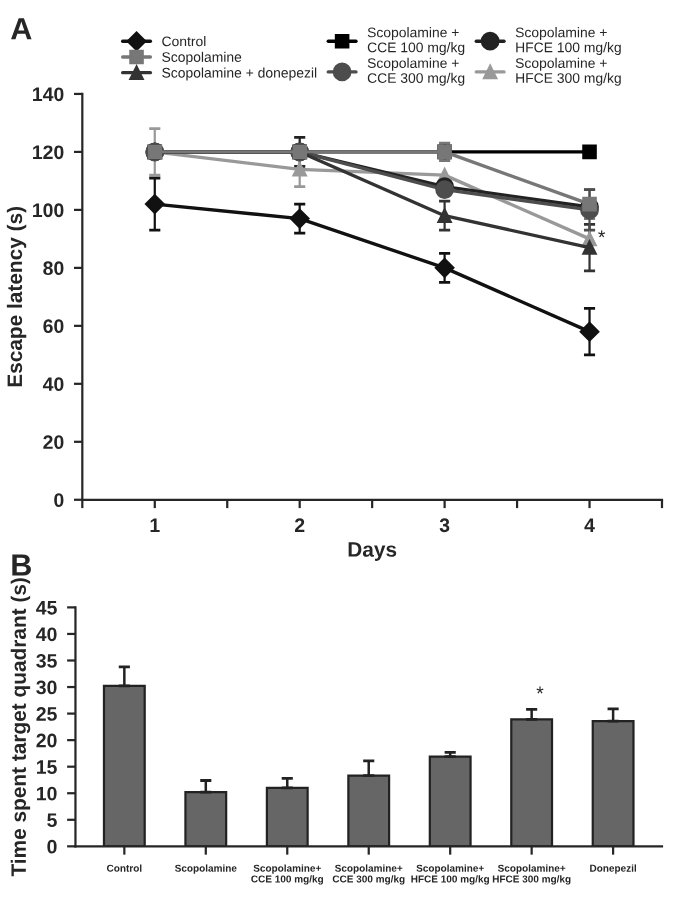  What do you see at coordinates (444, 525) in the screenshot?
I see `x-tick-label: 3` at bounding box center [444, 525].